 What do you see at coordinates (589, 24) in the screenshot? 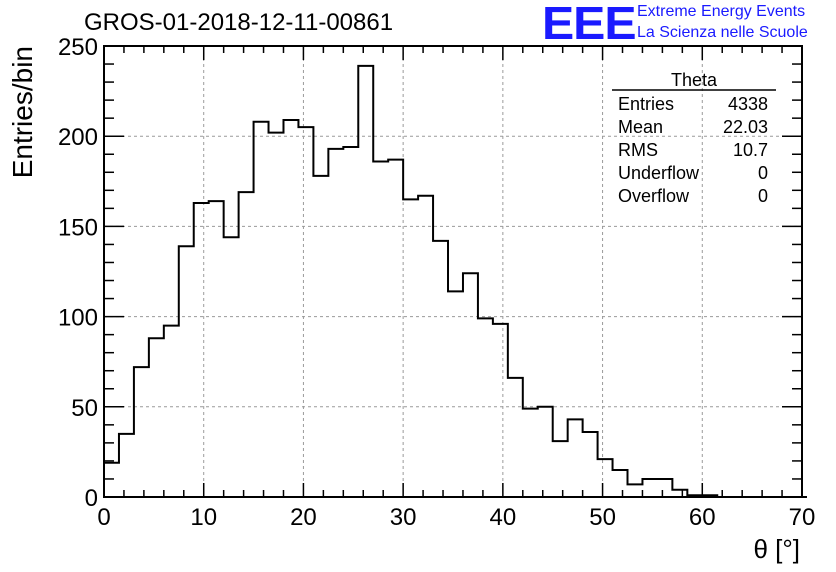
I see `eee-logo: EEE` at bounding box center [589, 24].